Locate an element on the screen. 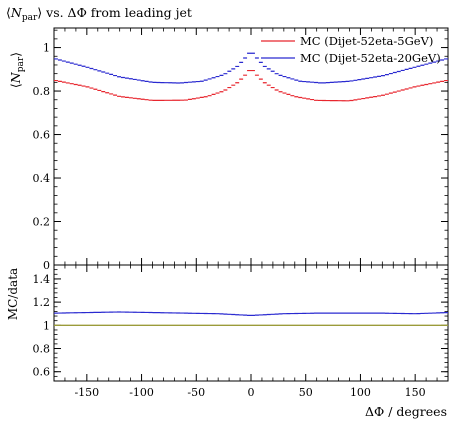 This screenshot has width=461, height=422. x-tick-label: -50 is located at coordinates (196, 392).